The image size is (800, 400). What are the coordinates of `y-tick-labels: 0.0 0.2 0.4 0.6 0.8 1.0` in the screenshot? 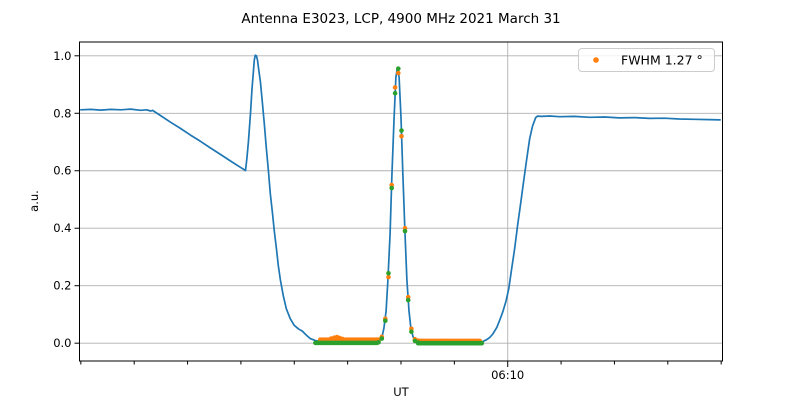 It's located at (62, 199).